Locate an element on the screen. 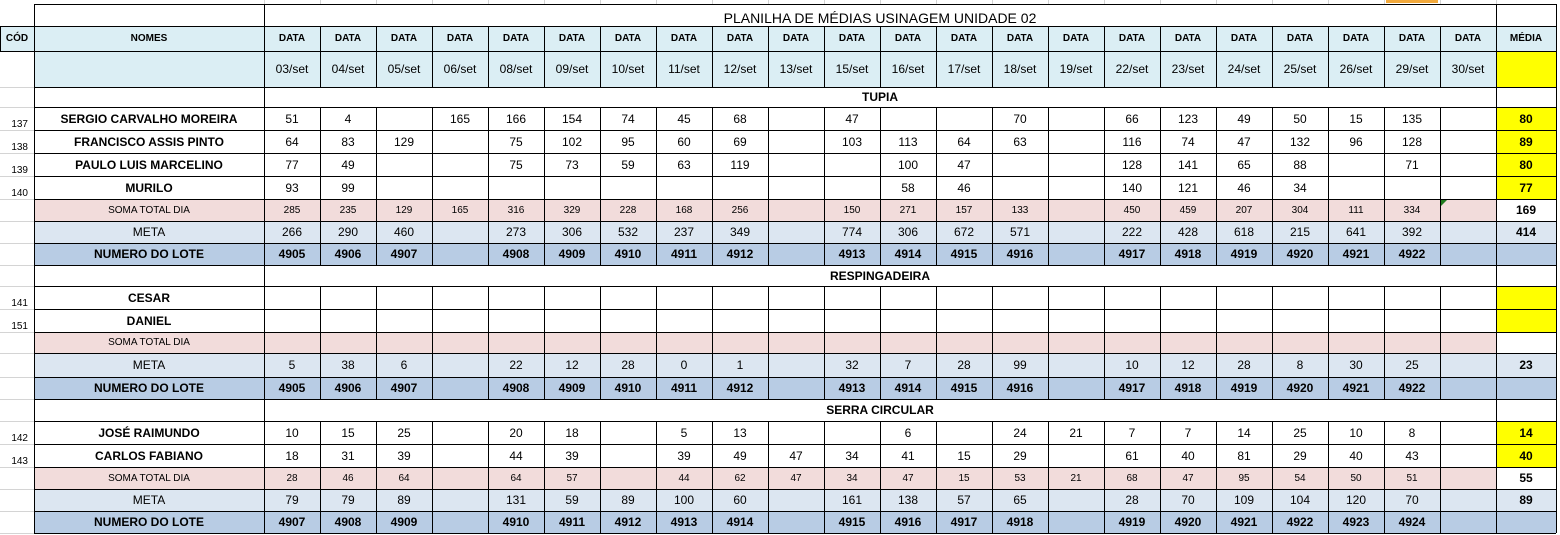  value-cell: 140 is located at coordinates (1132, 187).